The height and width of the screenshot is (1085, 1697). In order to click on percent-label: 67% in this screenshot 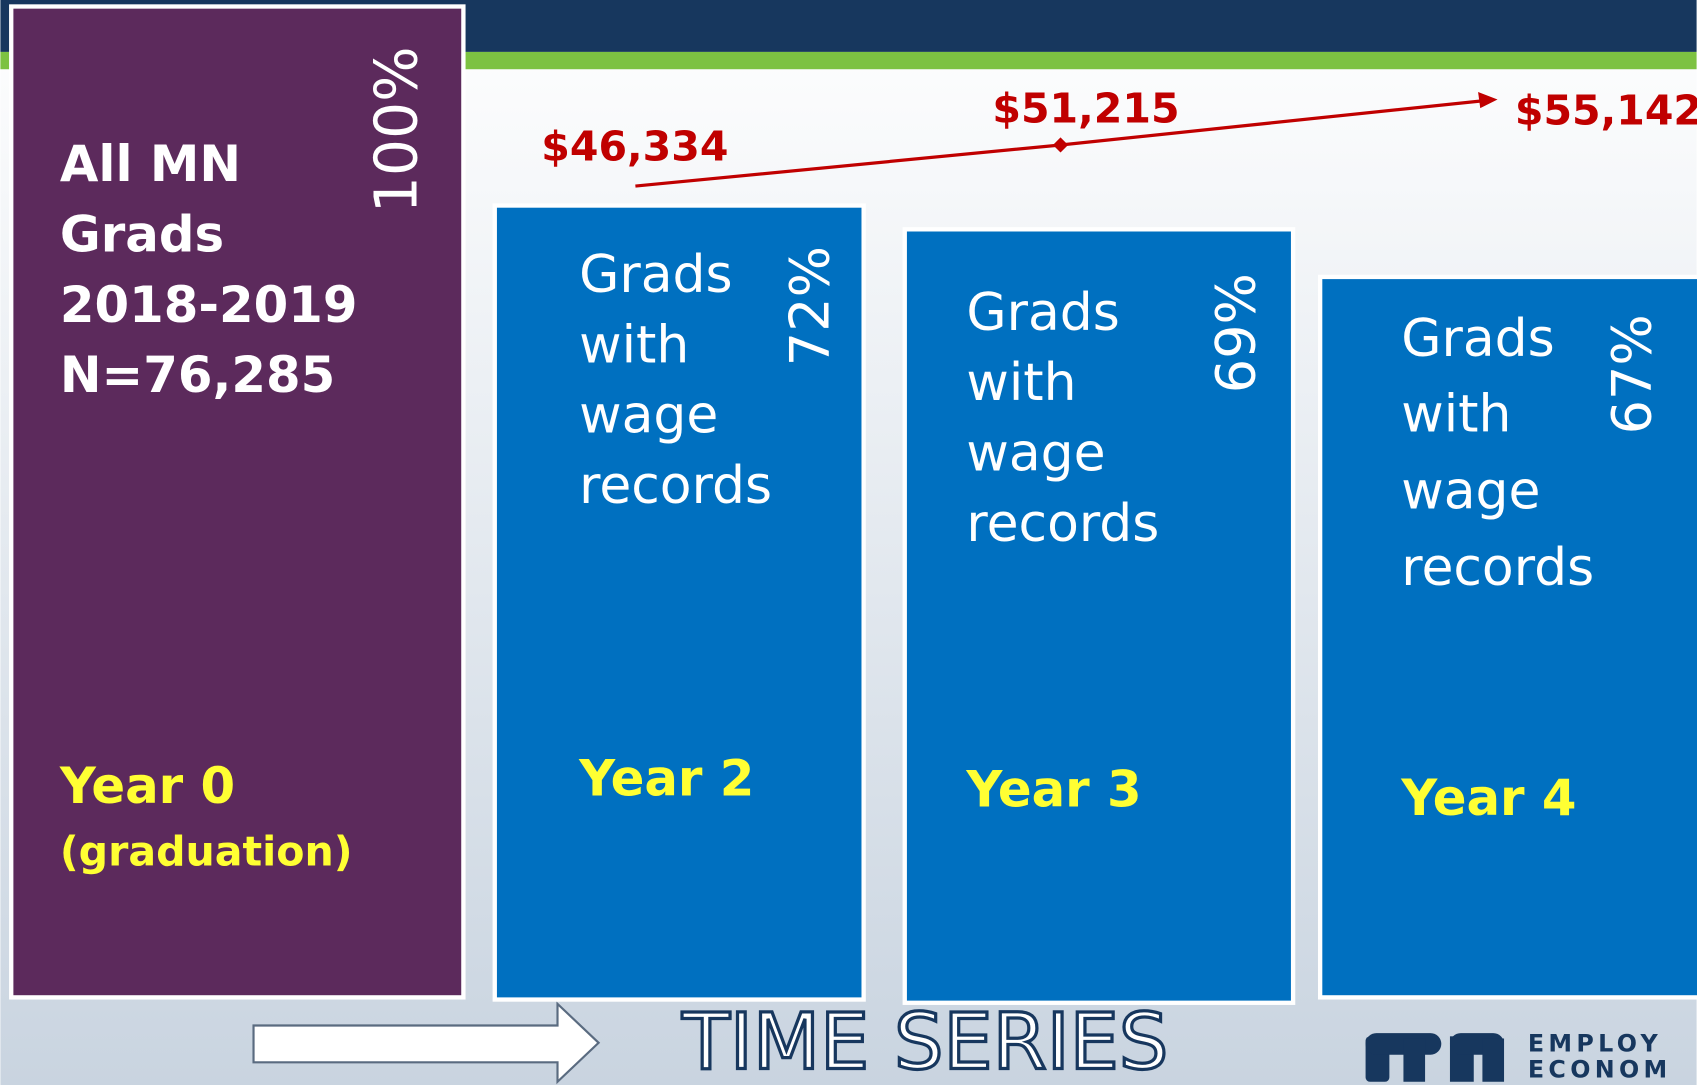, I will do `click(1632, 374)`.